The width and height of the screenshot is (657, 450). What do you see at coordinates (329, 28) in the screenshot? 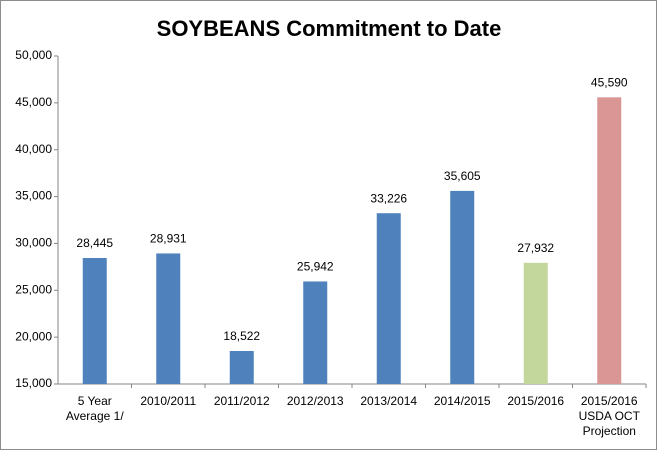
I see `chart-title: SOYBEANS Commitment to Date` at bounding box center [329, 28].